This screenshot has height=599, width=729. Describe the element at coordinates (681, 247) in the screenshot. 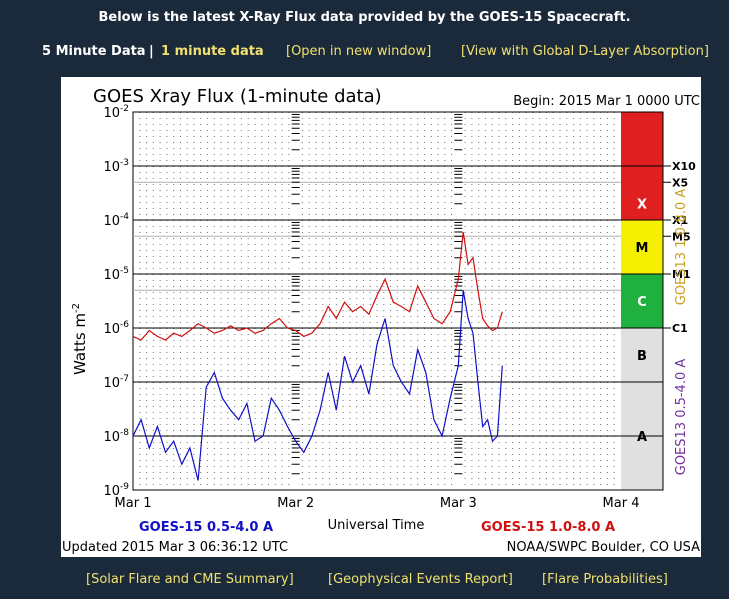

I see `goes13-long-label: GOES13 1.0-8.0 A` at that location.